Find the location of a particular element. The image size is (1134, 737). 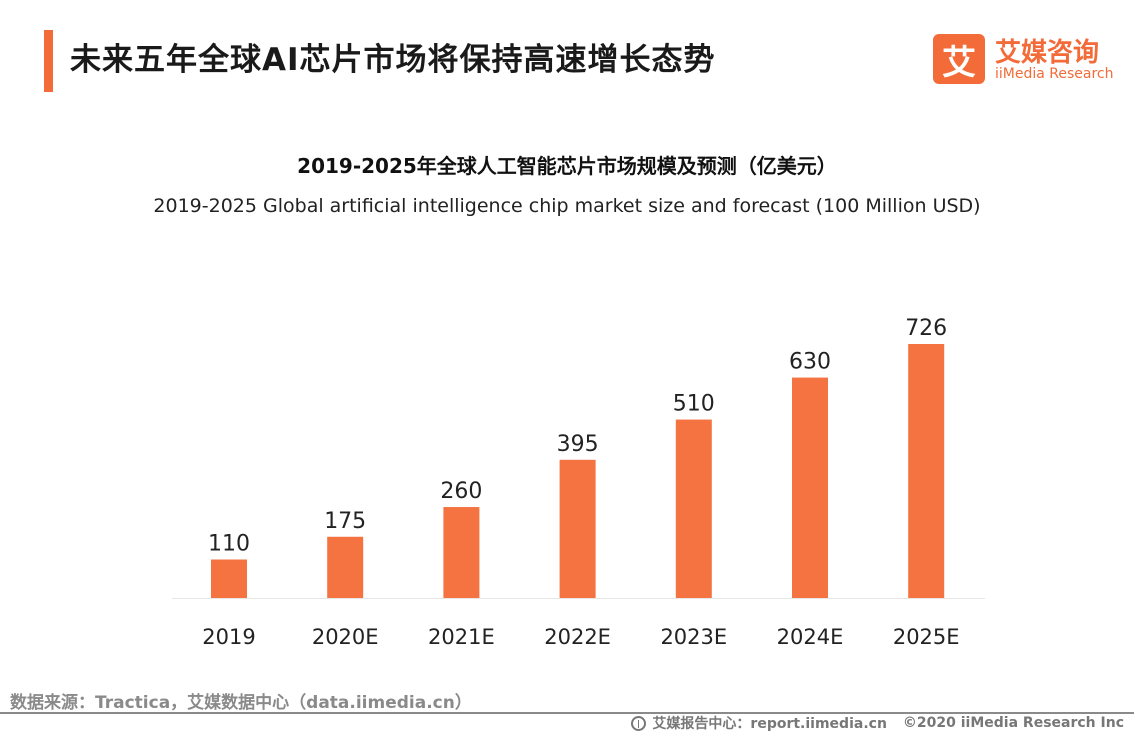

report-center-link: 艾媒报告中心：report.iimedia.cn is located at coordinates (769, 724).